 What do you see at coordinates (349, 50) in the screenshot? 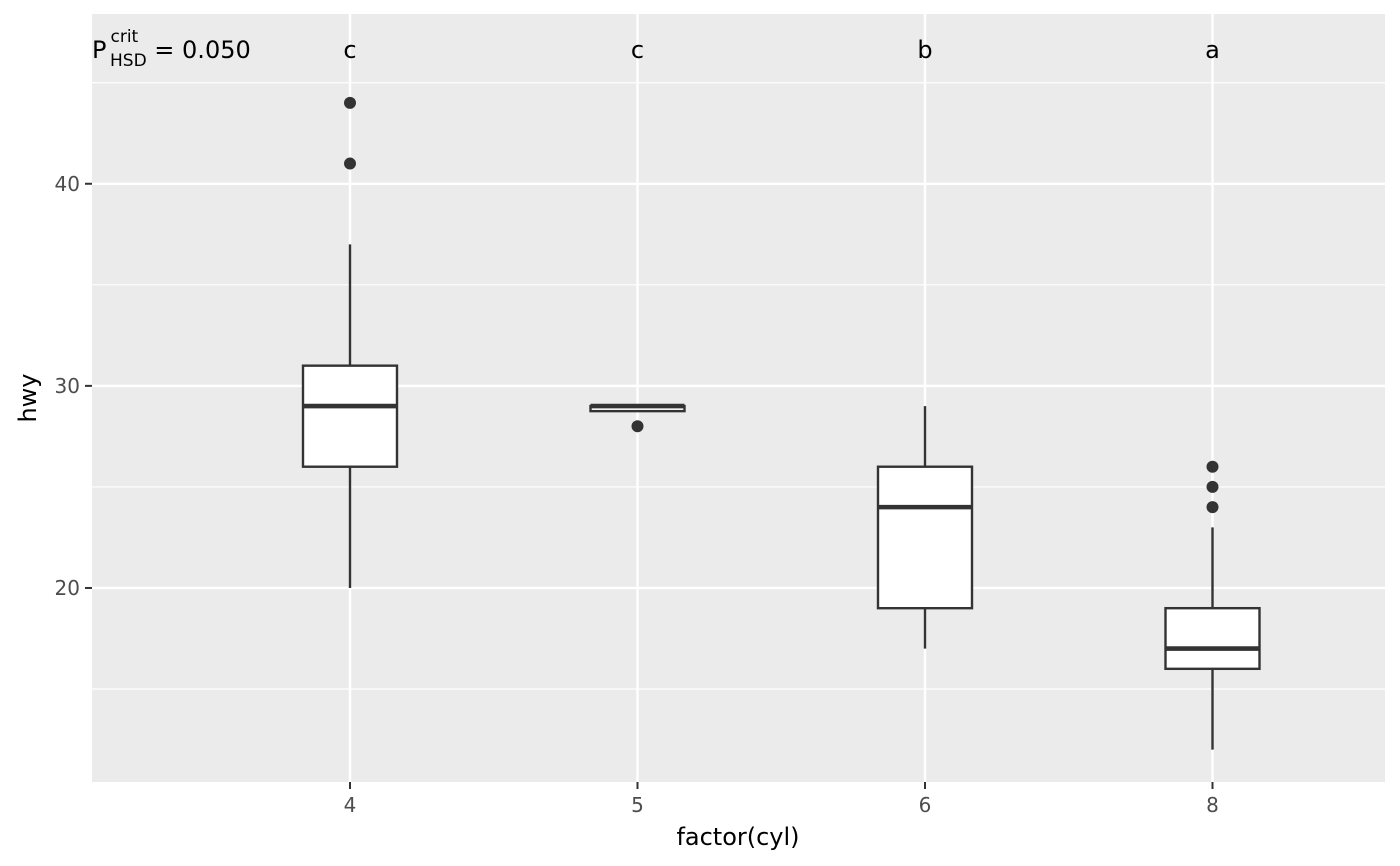
I see `group-letter-4: c` at bounding box center [349, 50].